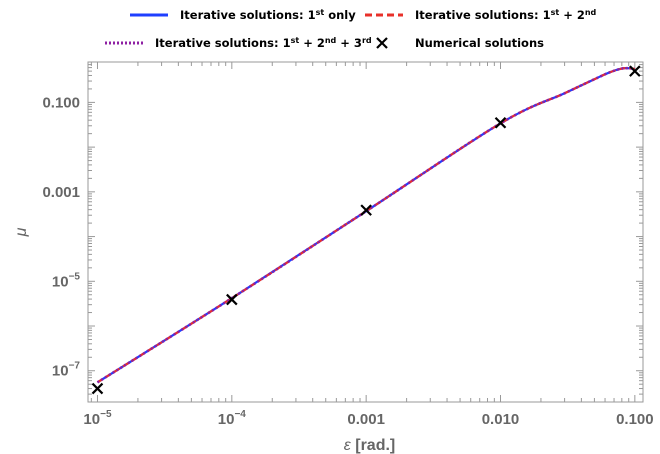 The height and width of the screenshot is (454, 660). Describe the element at coordinates (369, 445) in the screenshot. I see `x-axis-title: ε [rad.]` at that location.